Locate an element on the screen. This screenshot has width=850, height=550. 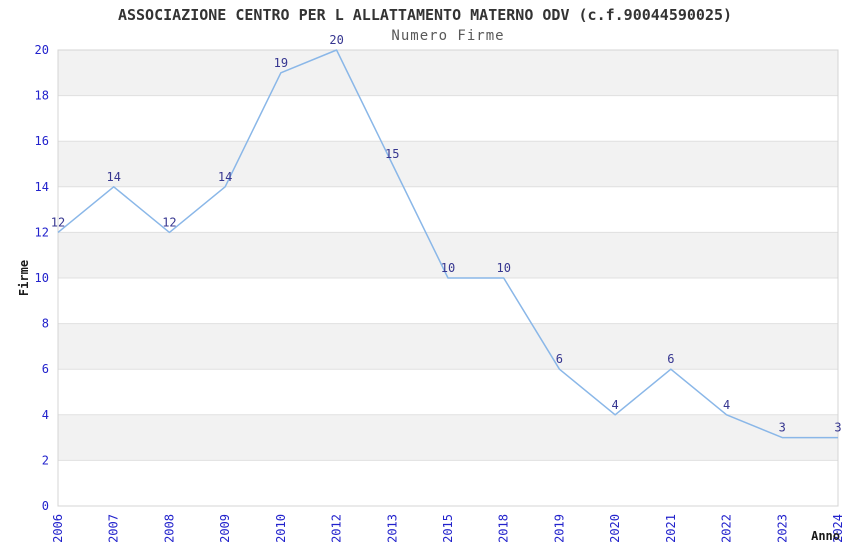
x-tick-label: 2010 is located at coordinates (281, 528).